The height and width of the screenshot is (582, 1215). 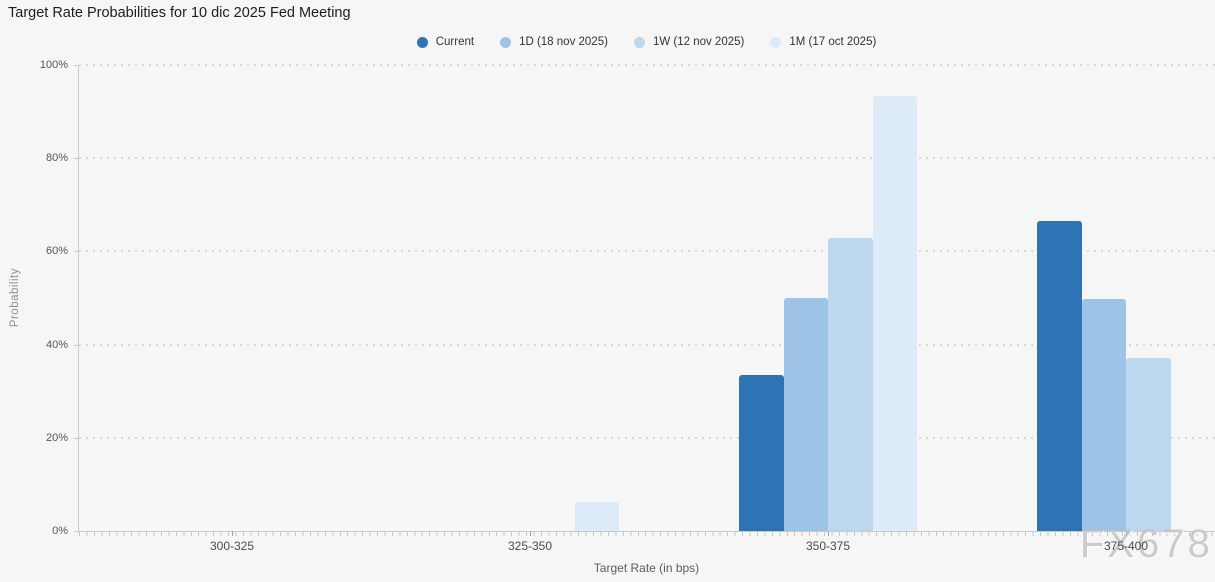 What do you see at coordinates (563, 42) in the screenshot?
I see `legend-label: 1D (18 nov 2025)` at bounding box center [563, 42].